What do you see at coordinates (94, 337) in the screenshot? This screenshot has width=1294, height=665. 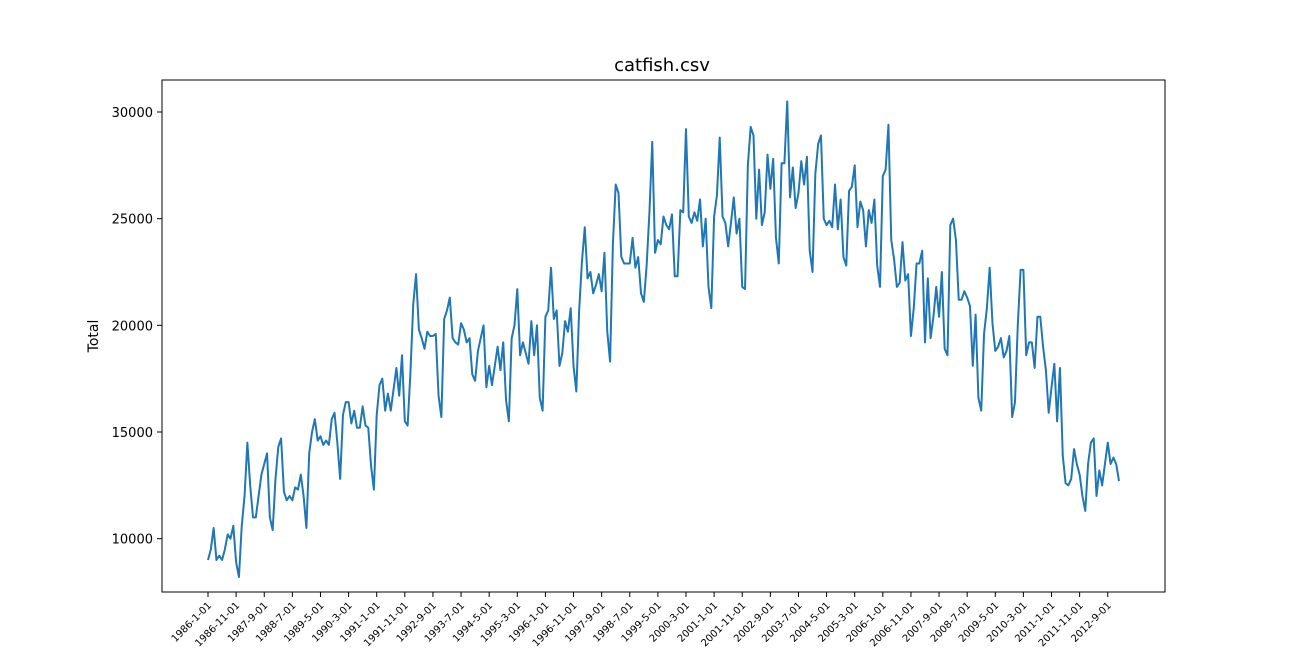 I see `y-axis-label: Total` at bounding box center [94, 337].